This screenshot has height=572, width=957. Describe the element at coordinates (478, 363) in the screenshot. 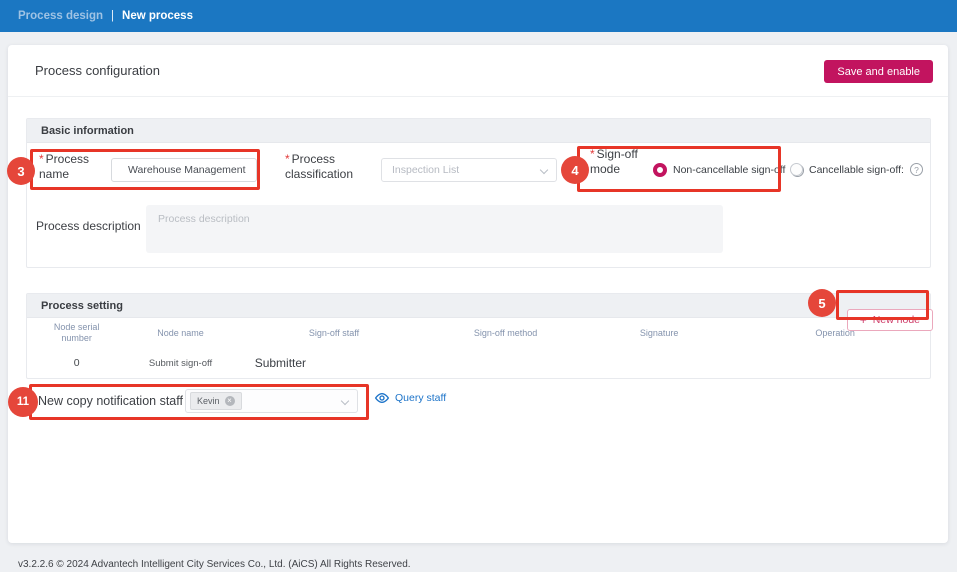

I see `table-row: 0 Submit sign-off Submitter` at that location.